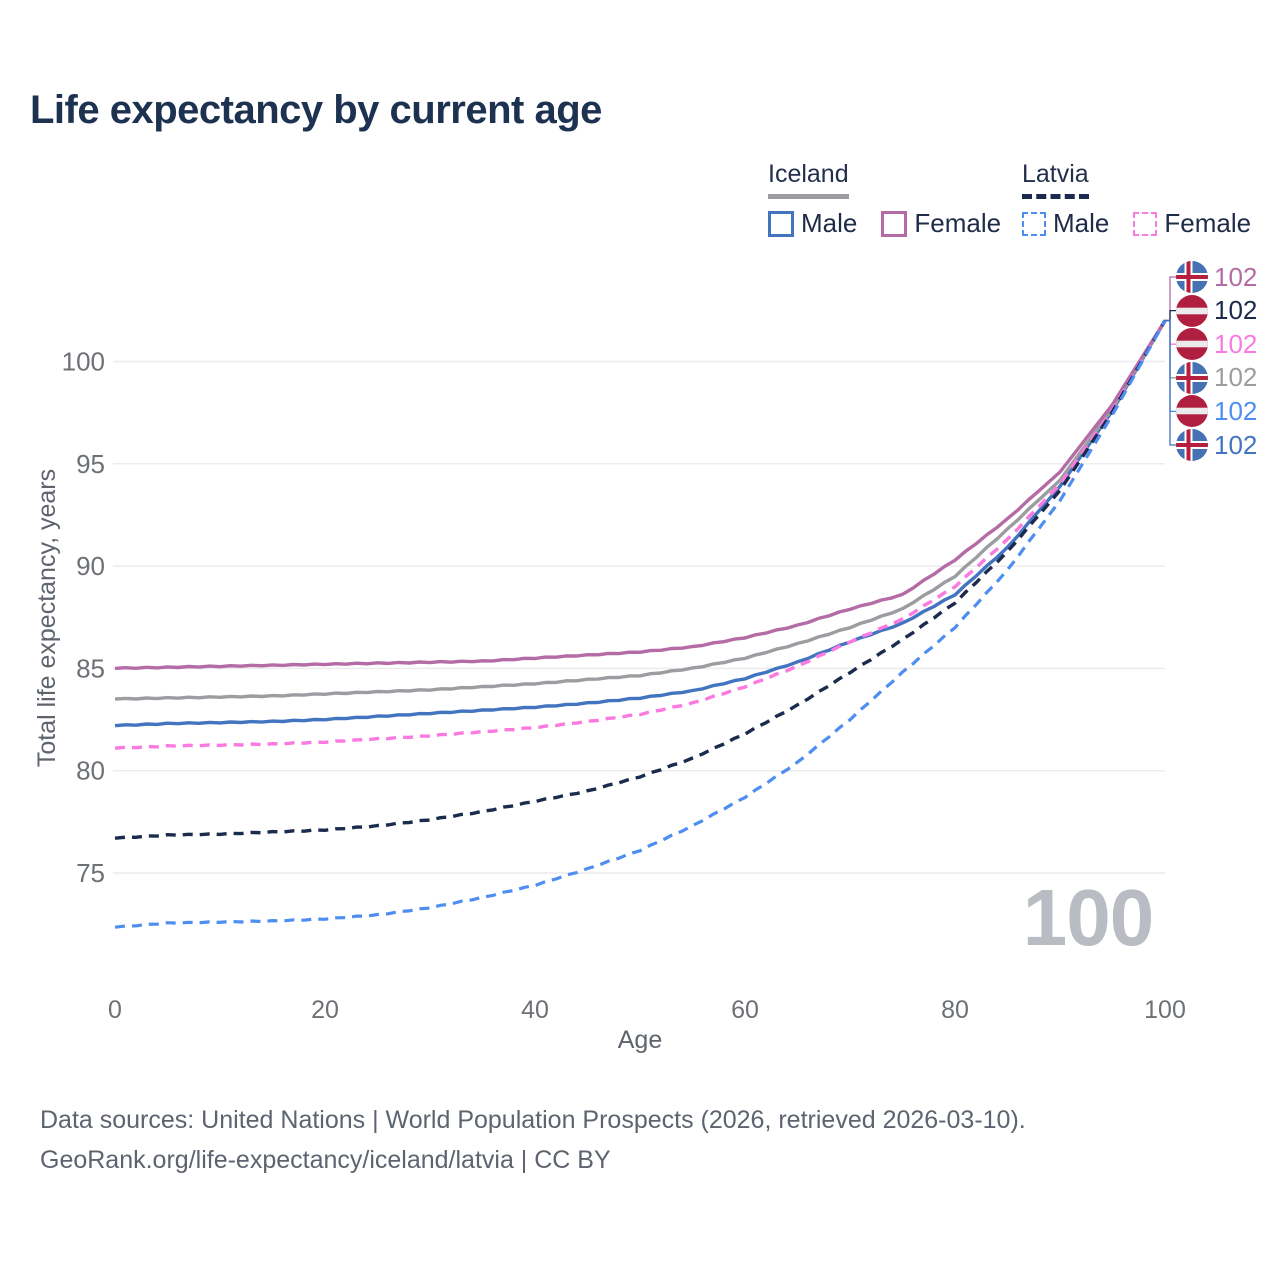  What do you see at coordinates (1145, 223) in the screenshot?
I see `latvia-female-swatch-icon` at bounding box center [1145, 223].